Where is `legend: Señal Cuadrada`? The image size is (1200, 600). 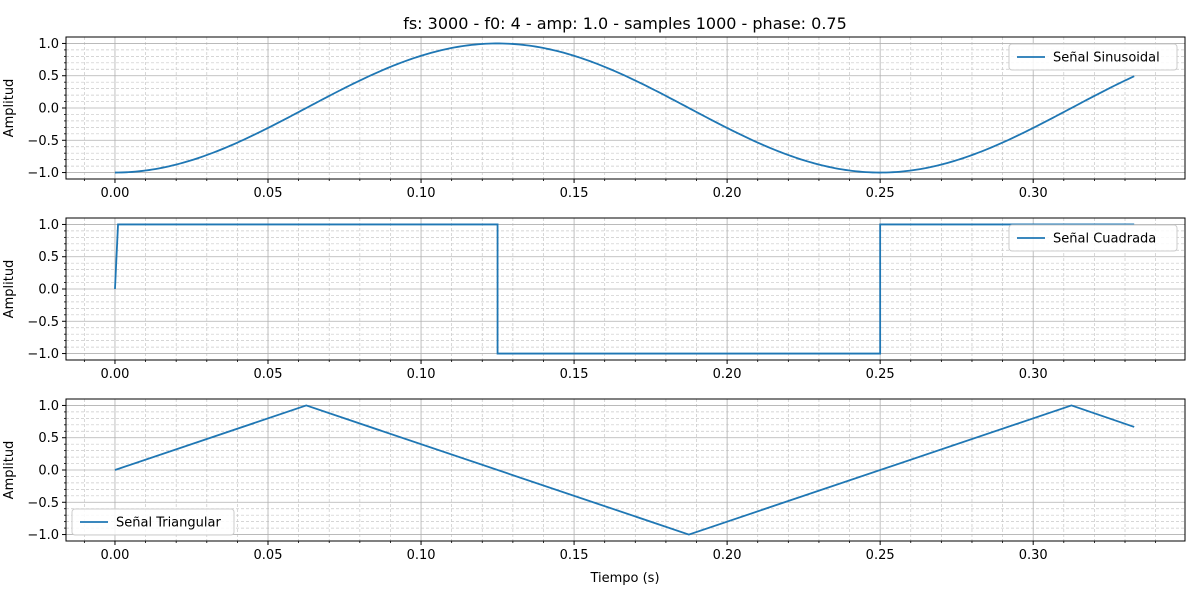
legend: Señal Cuadrada is located at coordinates (1093, 238).